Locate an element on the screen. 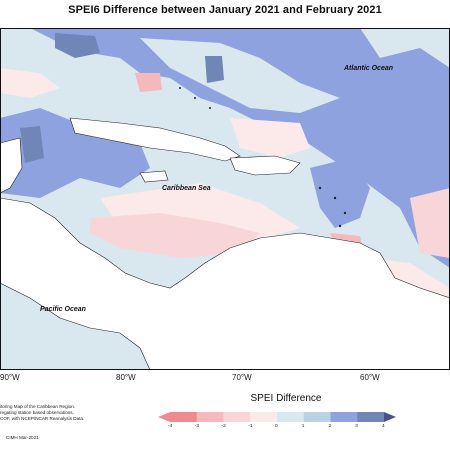 This screenshot has height=450, width=450. legend-tick-label: -3 is located at coordinates (197, 426).